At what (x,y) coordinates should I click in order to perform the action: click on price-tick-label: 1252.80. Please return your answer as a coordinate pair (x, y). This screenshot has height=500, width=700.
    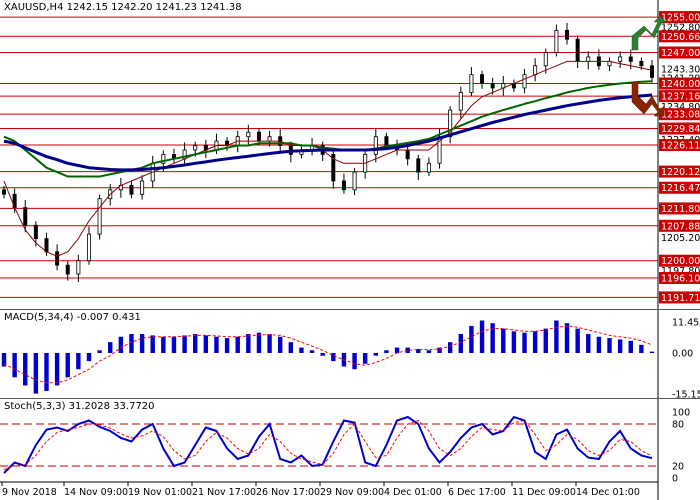
    Looking at the image, I should click on (680, 27).